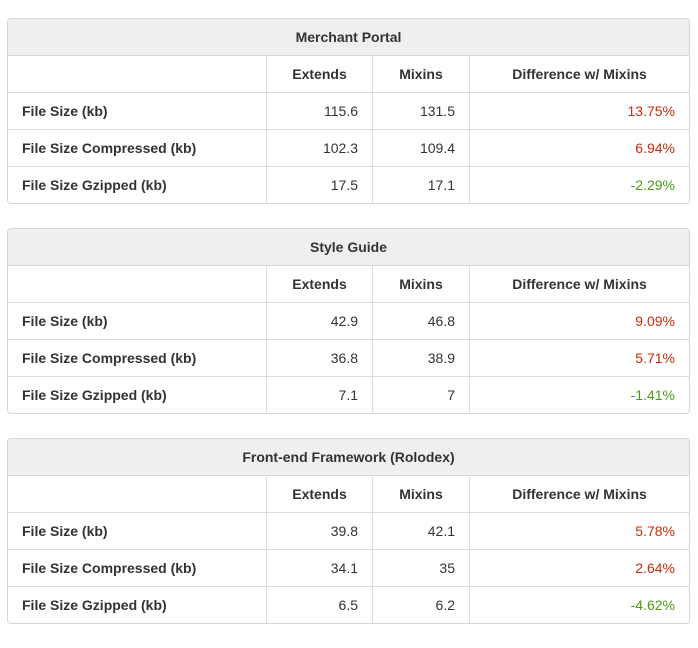 The width and height of the screenshot is (698, 648). I want to click on extends-value: 115.6, so click(320, 111).